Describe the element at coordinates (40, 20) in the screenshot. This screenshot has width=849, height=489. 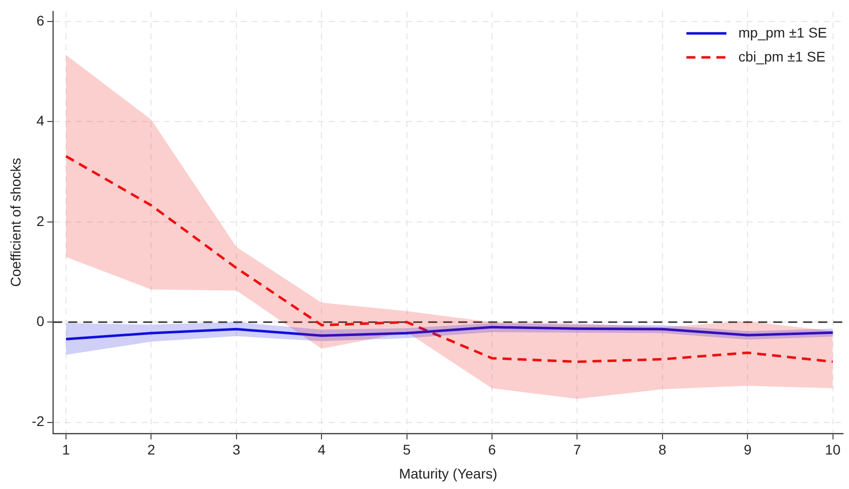
I see `y-tick-label: 6` at that location.